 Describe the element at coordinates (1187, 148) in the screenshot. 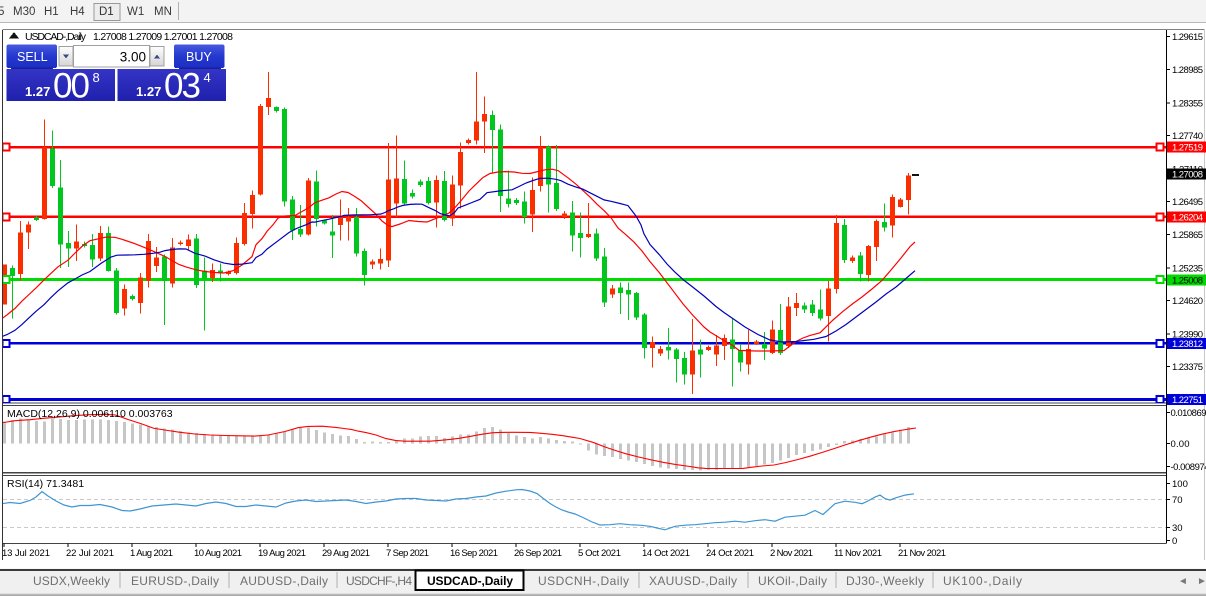

I see `svg-text: 1.27519` at that location.